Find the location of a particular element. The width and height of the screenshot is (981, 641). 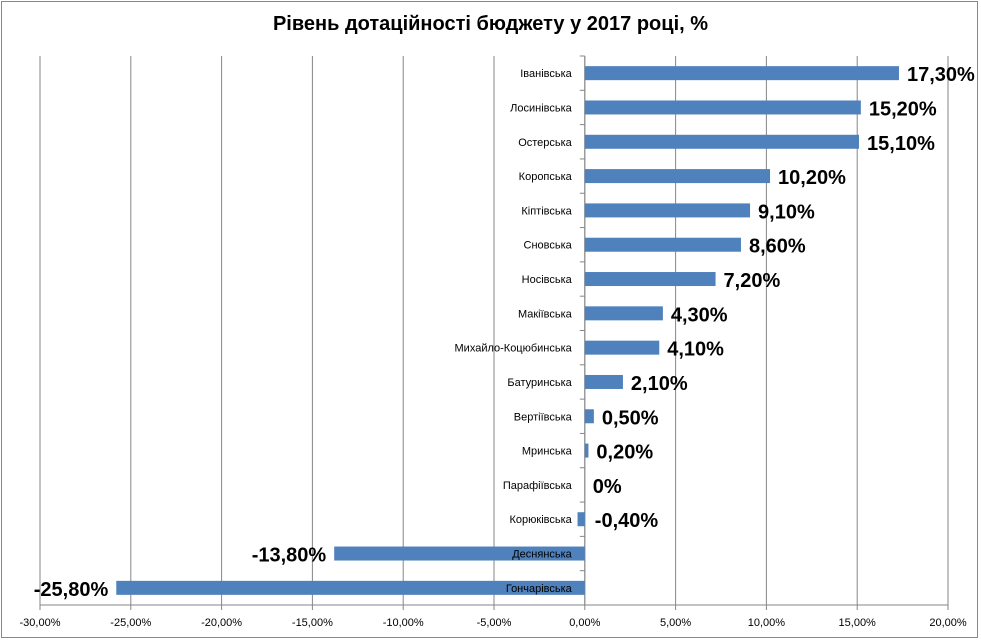

data-label: -25,80% is located at coordinates (71, 590).